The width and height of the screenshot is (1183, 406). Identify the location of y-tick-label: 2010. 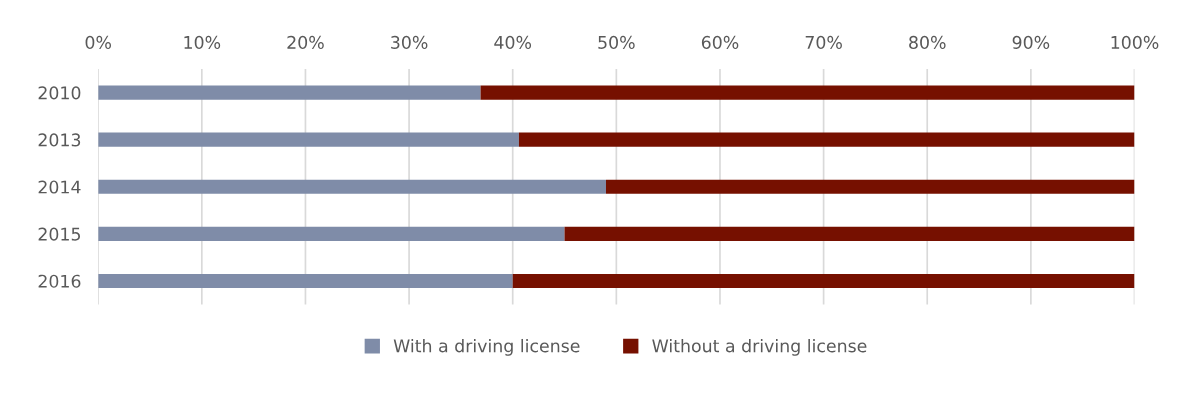
(59, 93).